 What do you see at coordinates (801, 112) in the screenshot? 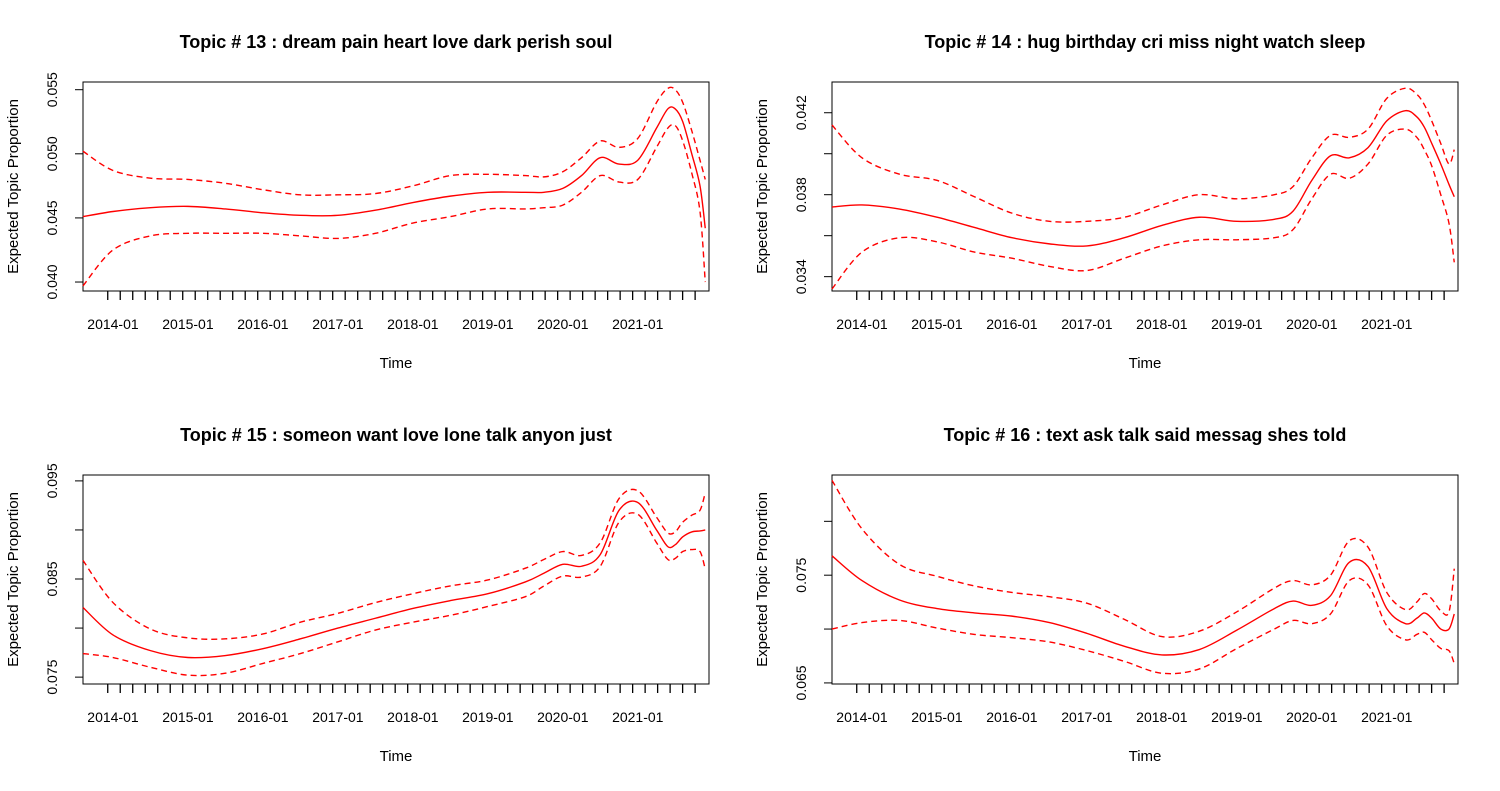
I see `y-tick-label: 0.042` at bounding box center [801, 112].